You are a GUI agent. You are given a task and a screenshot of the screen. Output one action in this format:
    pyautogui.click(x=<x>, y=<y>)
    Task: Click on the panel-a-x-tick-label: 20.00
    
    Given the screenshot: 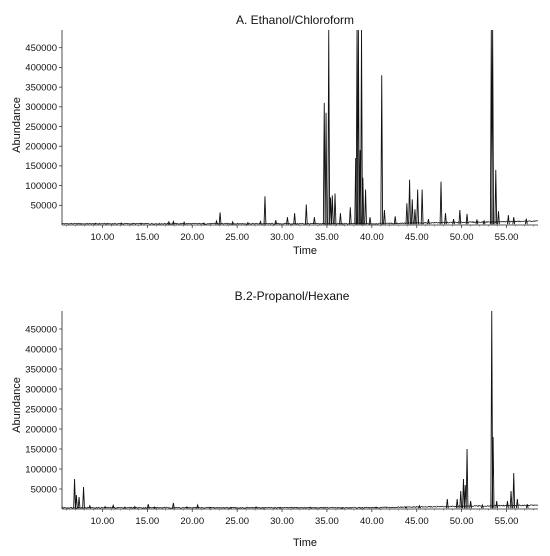 What is the action you would take?
    pyautogui.click(x=192, y=237)
    